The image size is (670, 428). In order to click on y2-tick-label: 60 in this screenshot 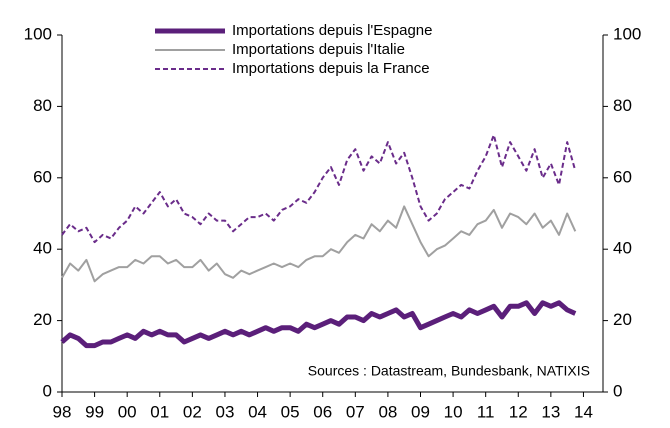, I will do `click(622, 176)`.